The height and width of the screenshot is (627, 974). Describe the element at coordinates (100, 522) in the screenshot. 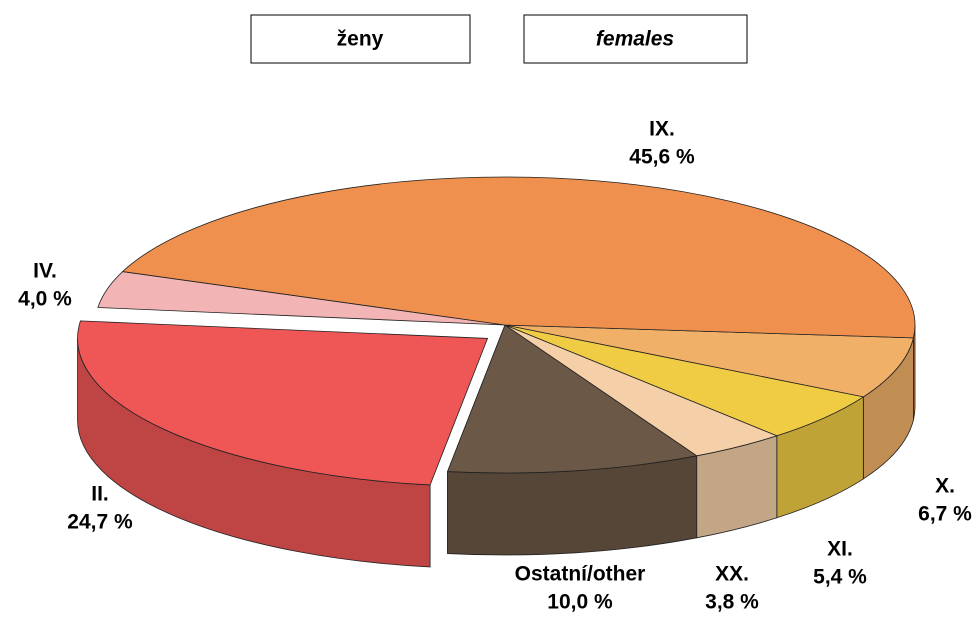

I see `slice-value-label: 24,7 %` at that location.